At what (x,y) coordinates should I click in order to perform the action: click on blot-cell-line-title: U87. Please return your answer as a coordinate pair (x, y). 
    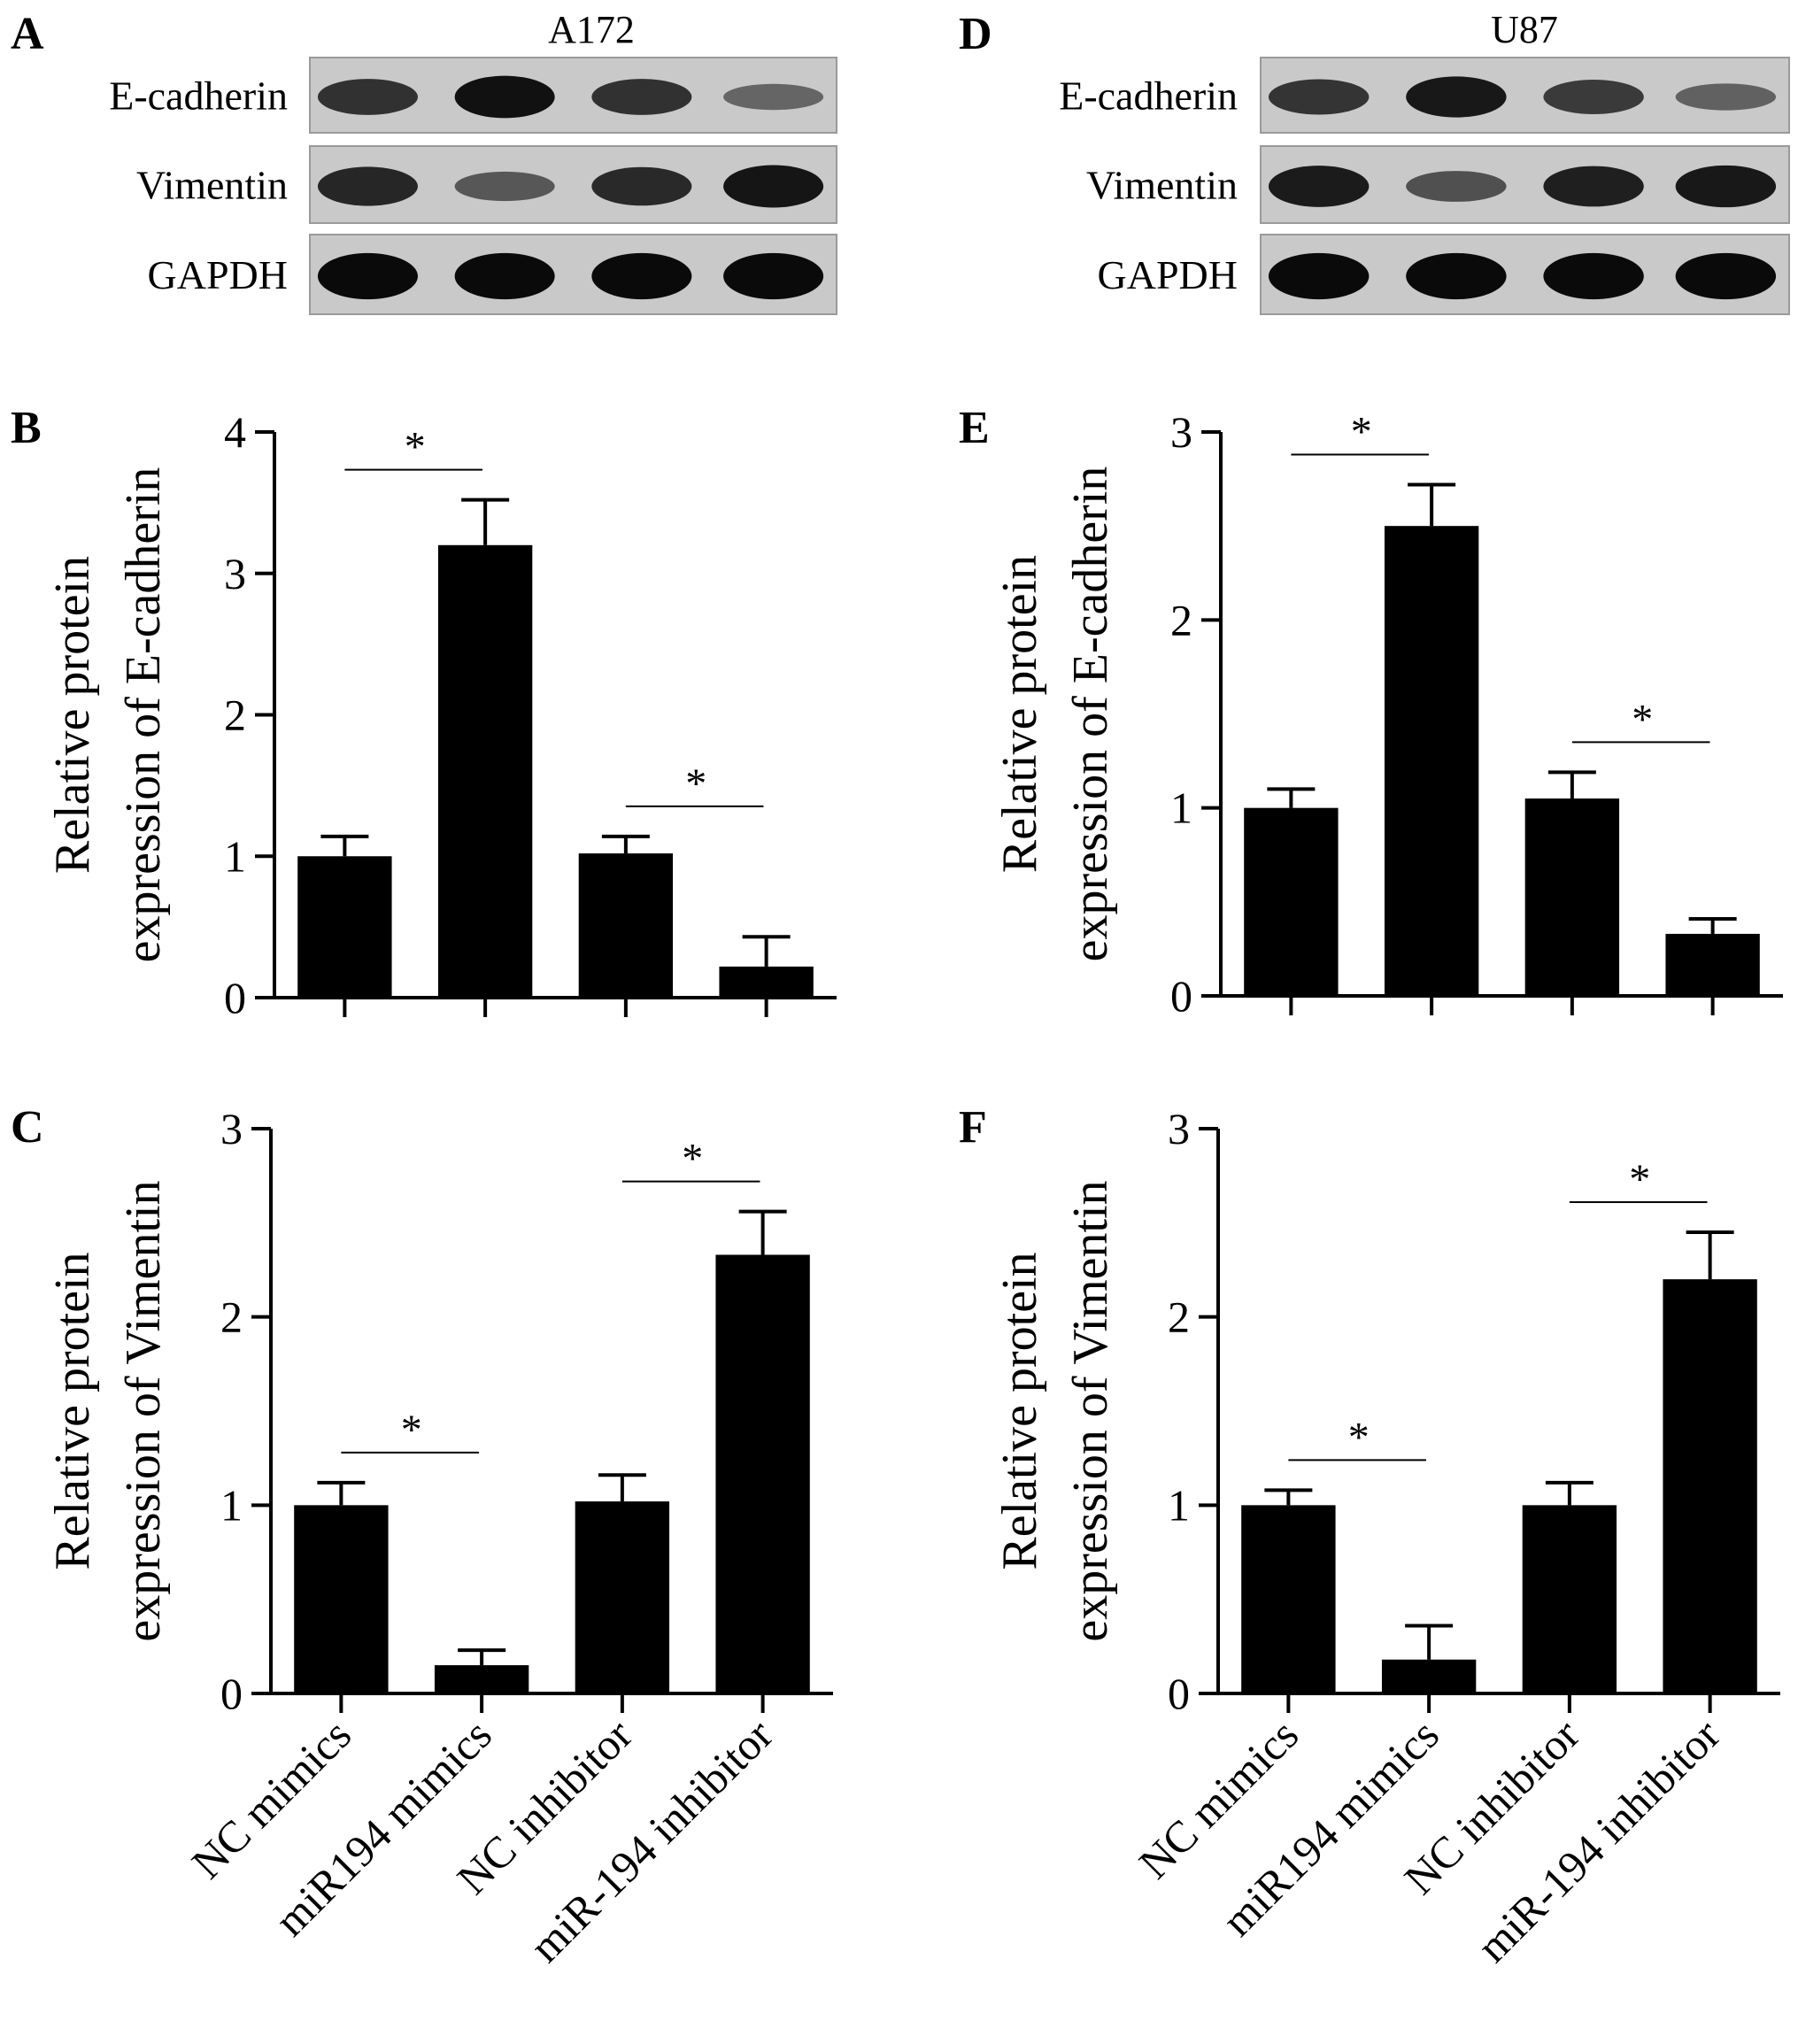
    Looking at the image, I should click on (1525, 29).